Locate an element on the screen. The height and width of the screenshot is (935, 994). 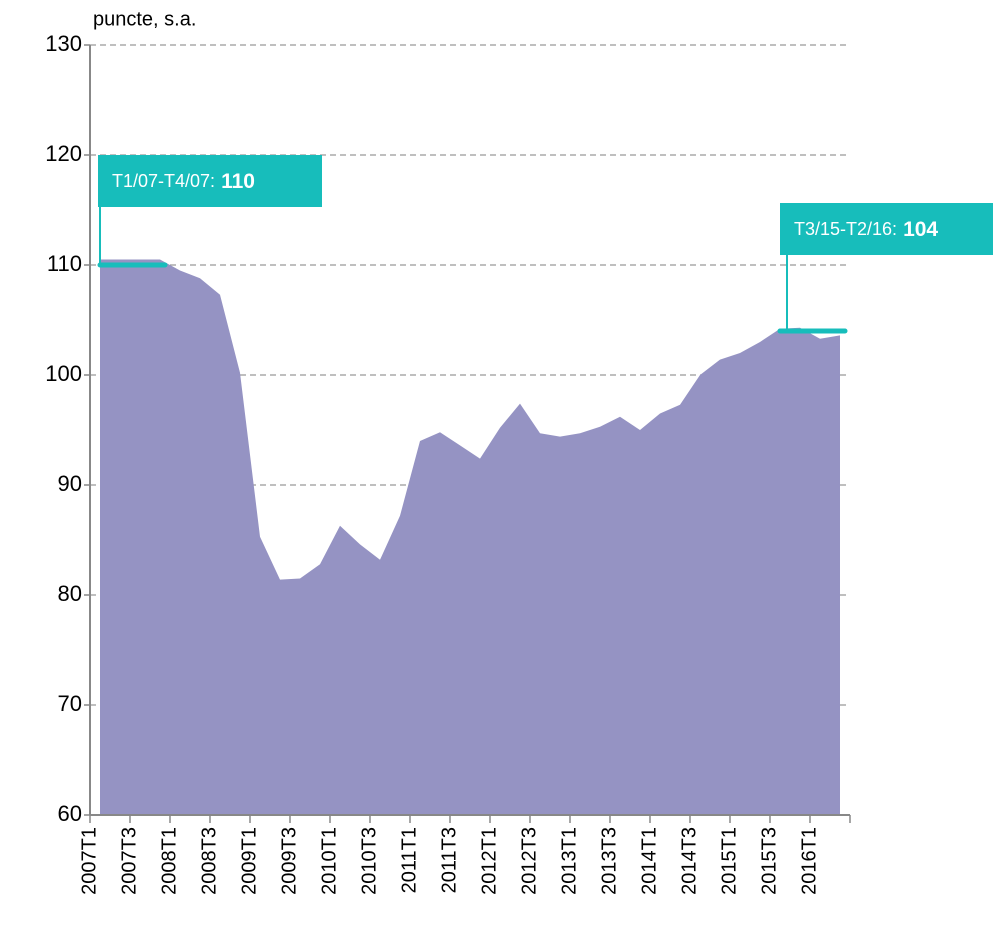
x-tick-label: 2015T3 is located at coordinates (769, 861).